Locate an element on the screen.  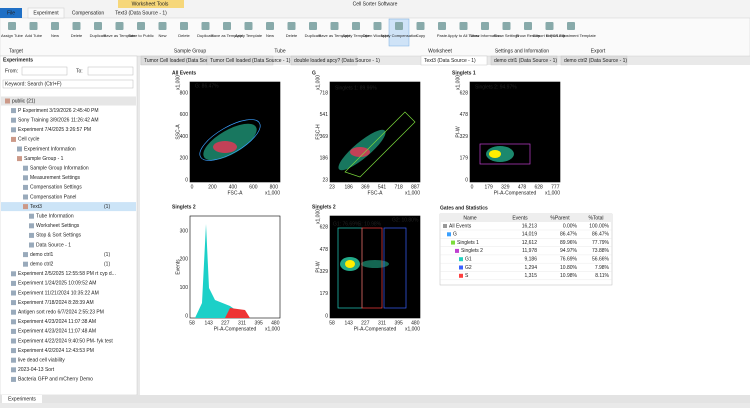
x-axis-label: FSC-A is located at coordinates (236, 193).